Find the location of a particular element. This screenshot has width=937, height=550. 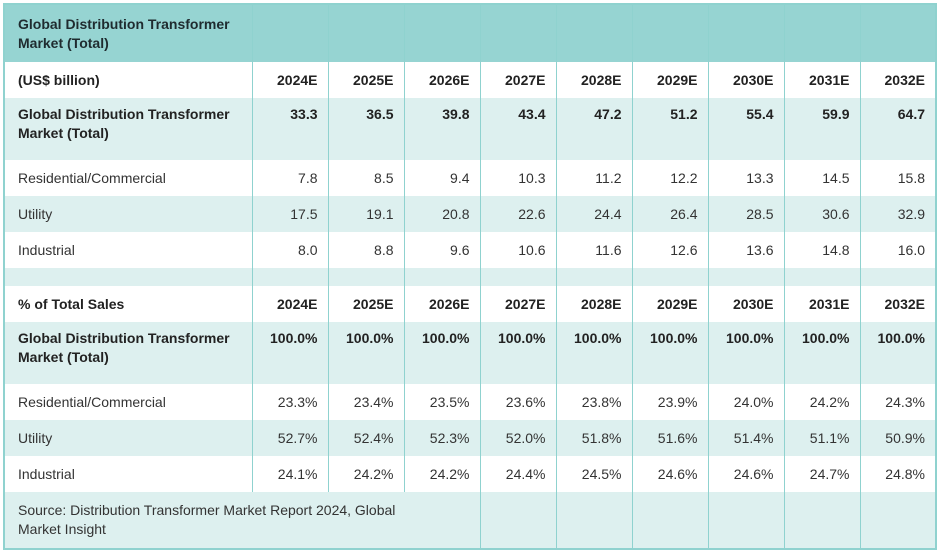

value-cell: 30.6 is located at coordinates (822, 214).